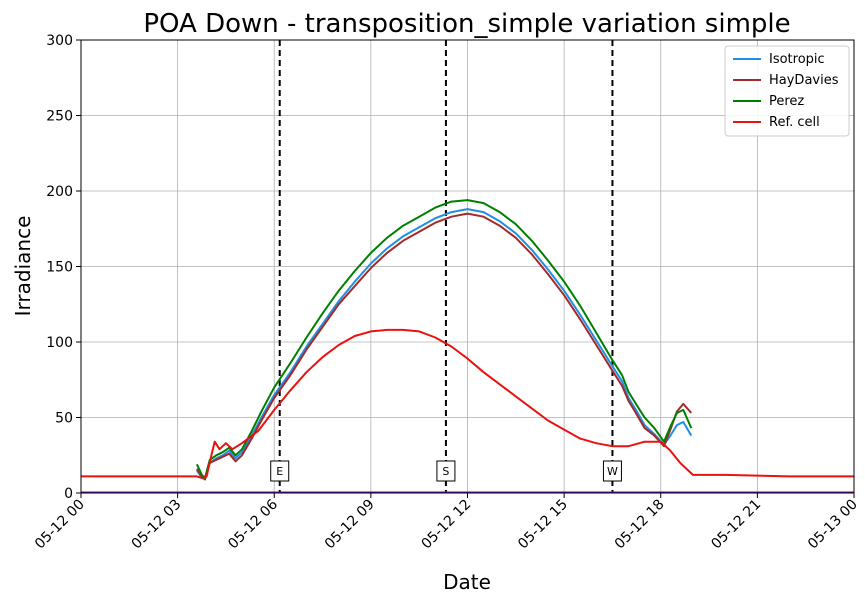 The image size is (865, 605). What do you see at coordinates (59, 192) in the screenshot?
I see `y-tick-label: 200` at bounding box center [59, 192].